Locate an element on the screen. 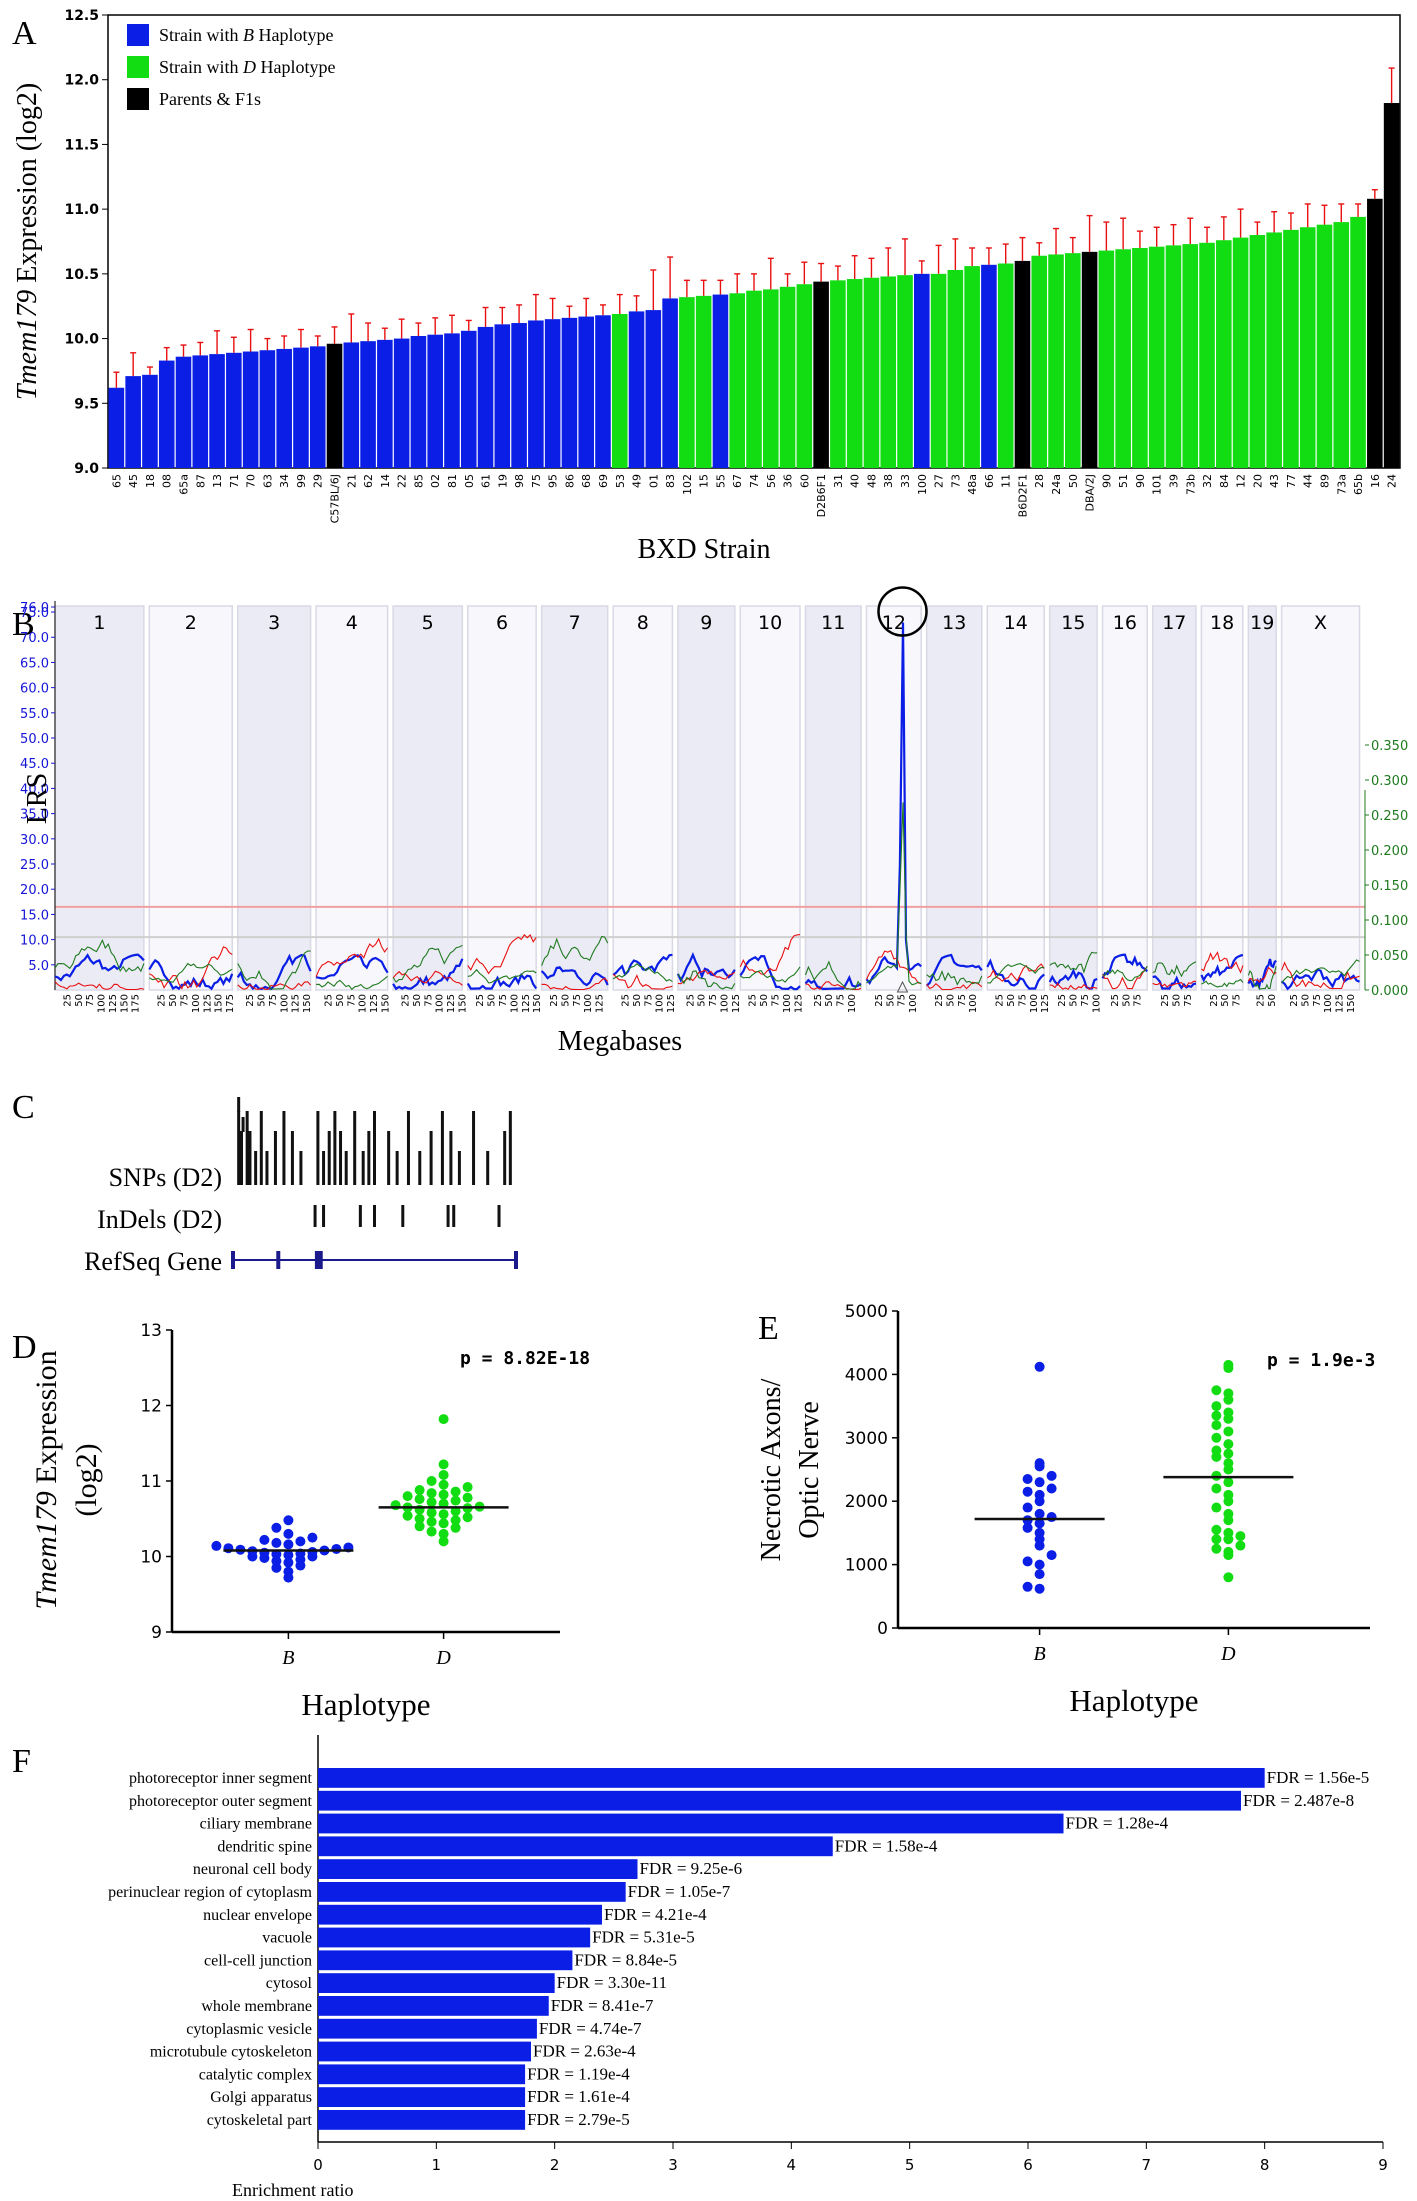  x-tick-label: 68 is located at coordinates (586, 481).